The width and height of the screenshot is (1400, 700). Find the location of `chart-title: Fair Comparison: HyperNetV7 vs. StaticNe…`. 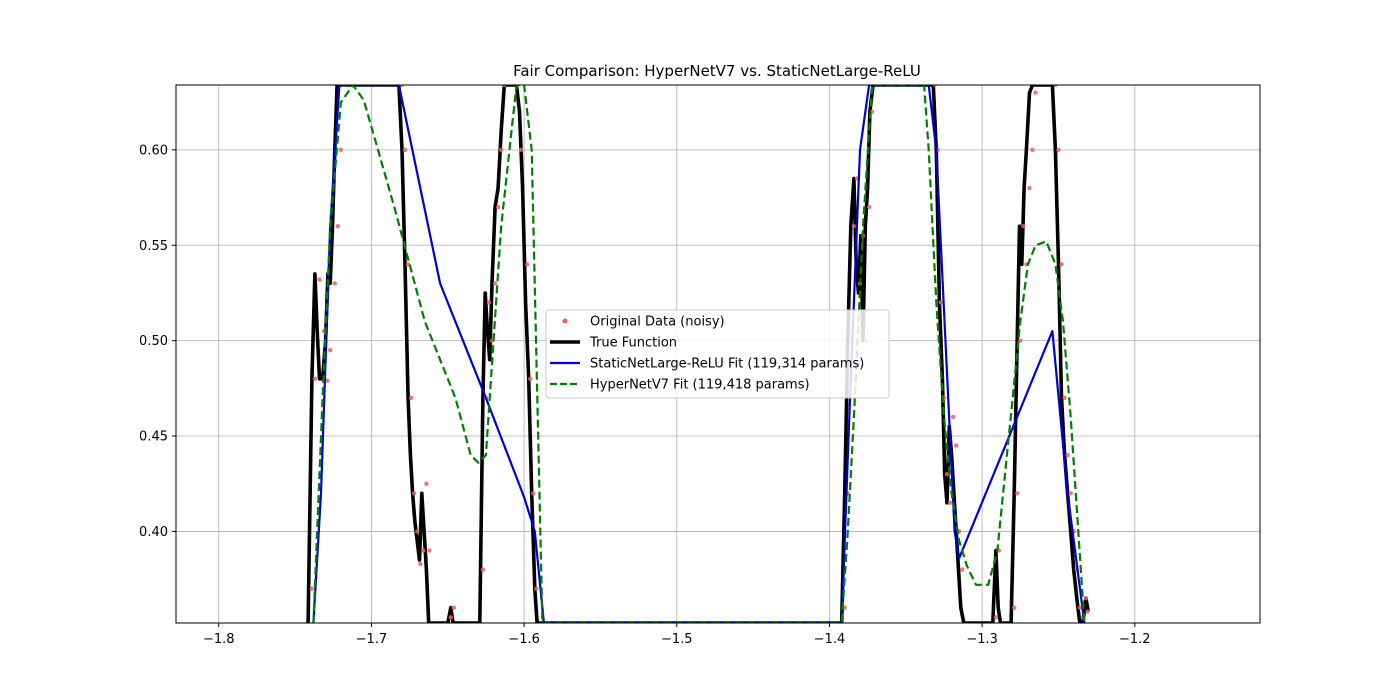

chart-title: Fair Comparison: HyperNetV7 vs. StaticNe… is located at coordinates (717, 71).